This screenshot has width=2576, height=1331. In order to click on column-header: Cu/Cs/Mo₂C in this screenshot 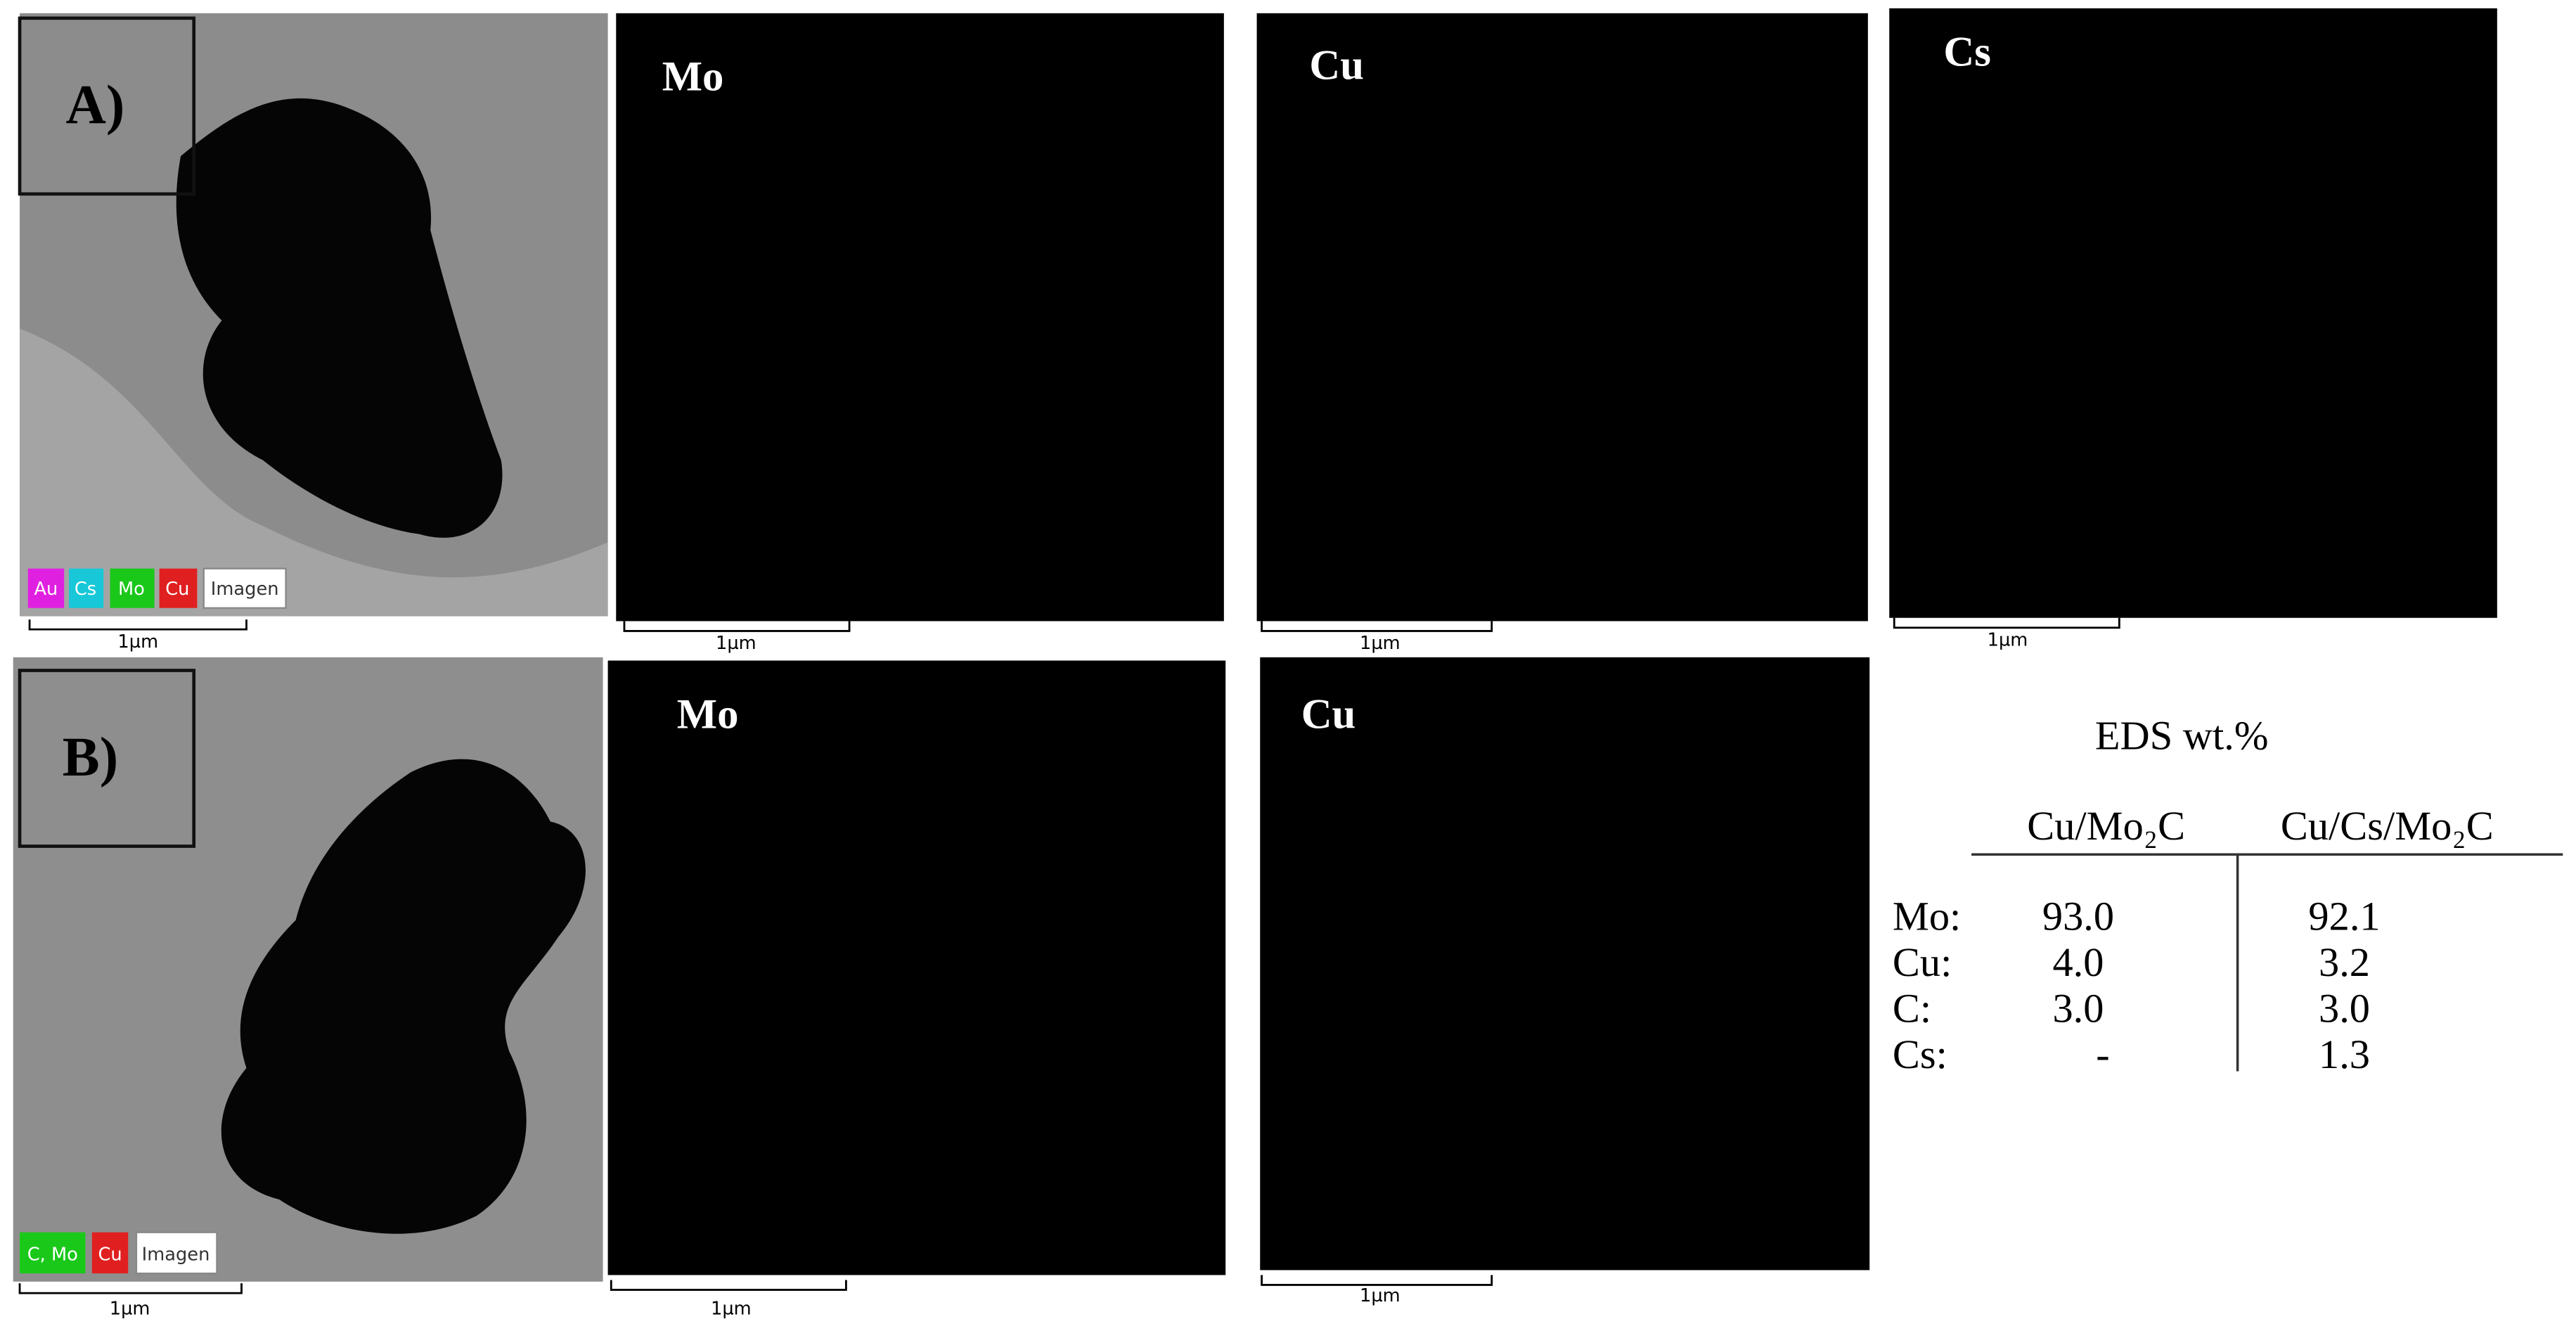, I will do `click(2387, 826)`.